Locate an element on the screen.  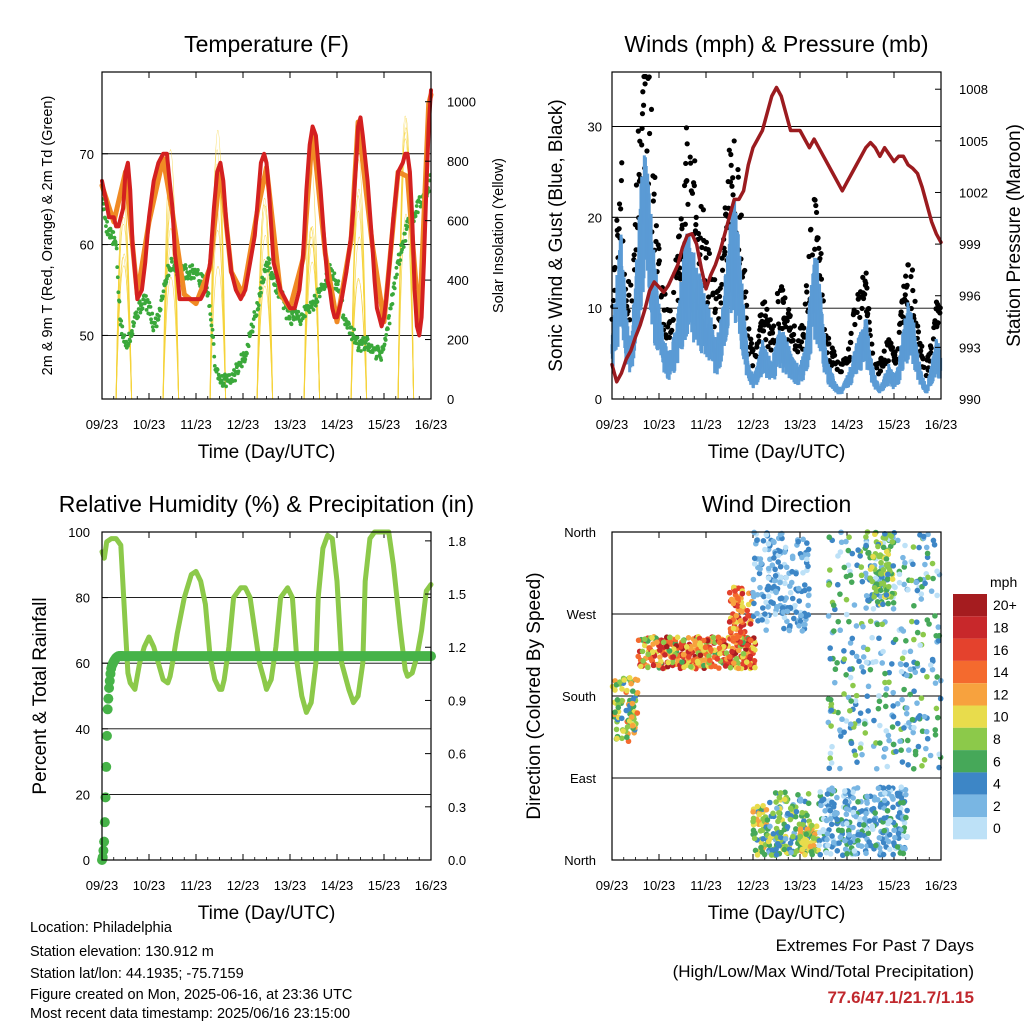
y-tick-label: 60 is located at coordinates (87, 245).